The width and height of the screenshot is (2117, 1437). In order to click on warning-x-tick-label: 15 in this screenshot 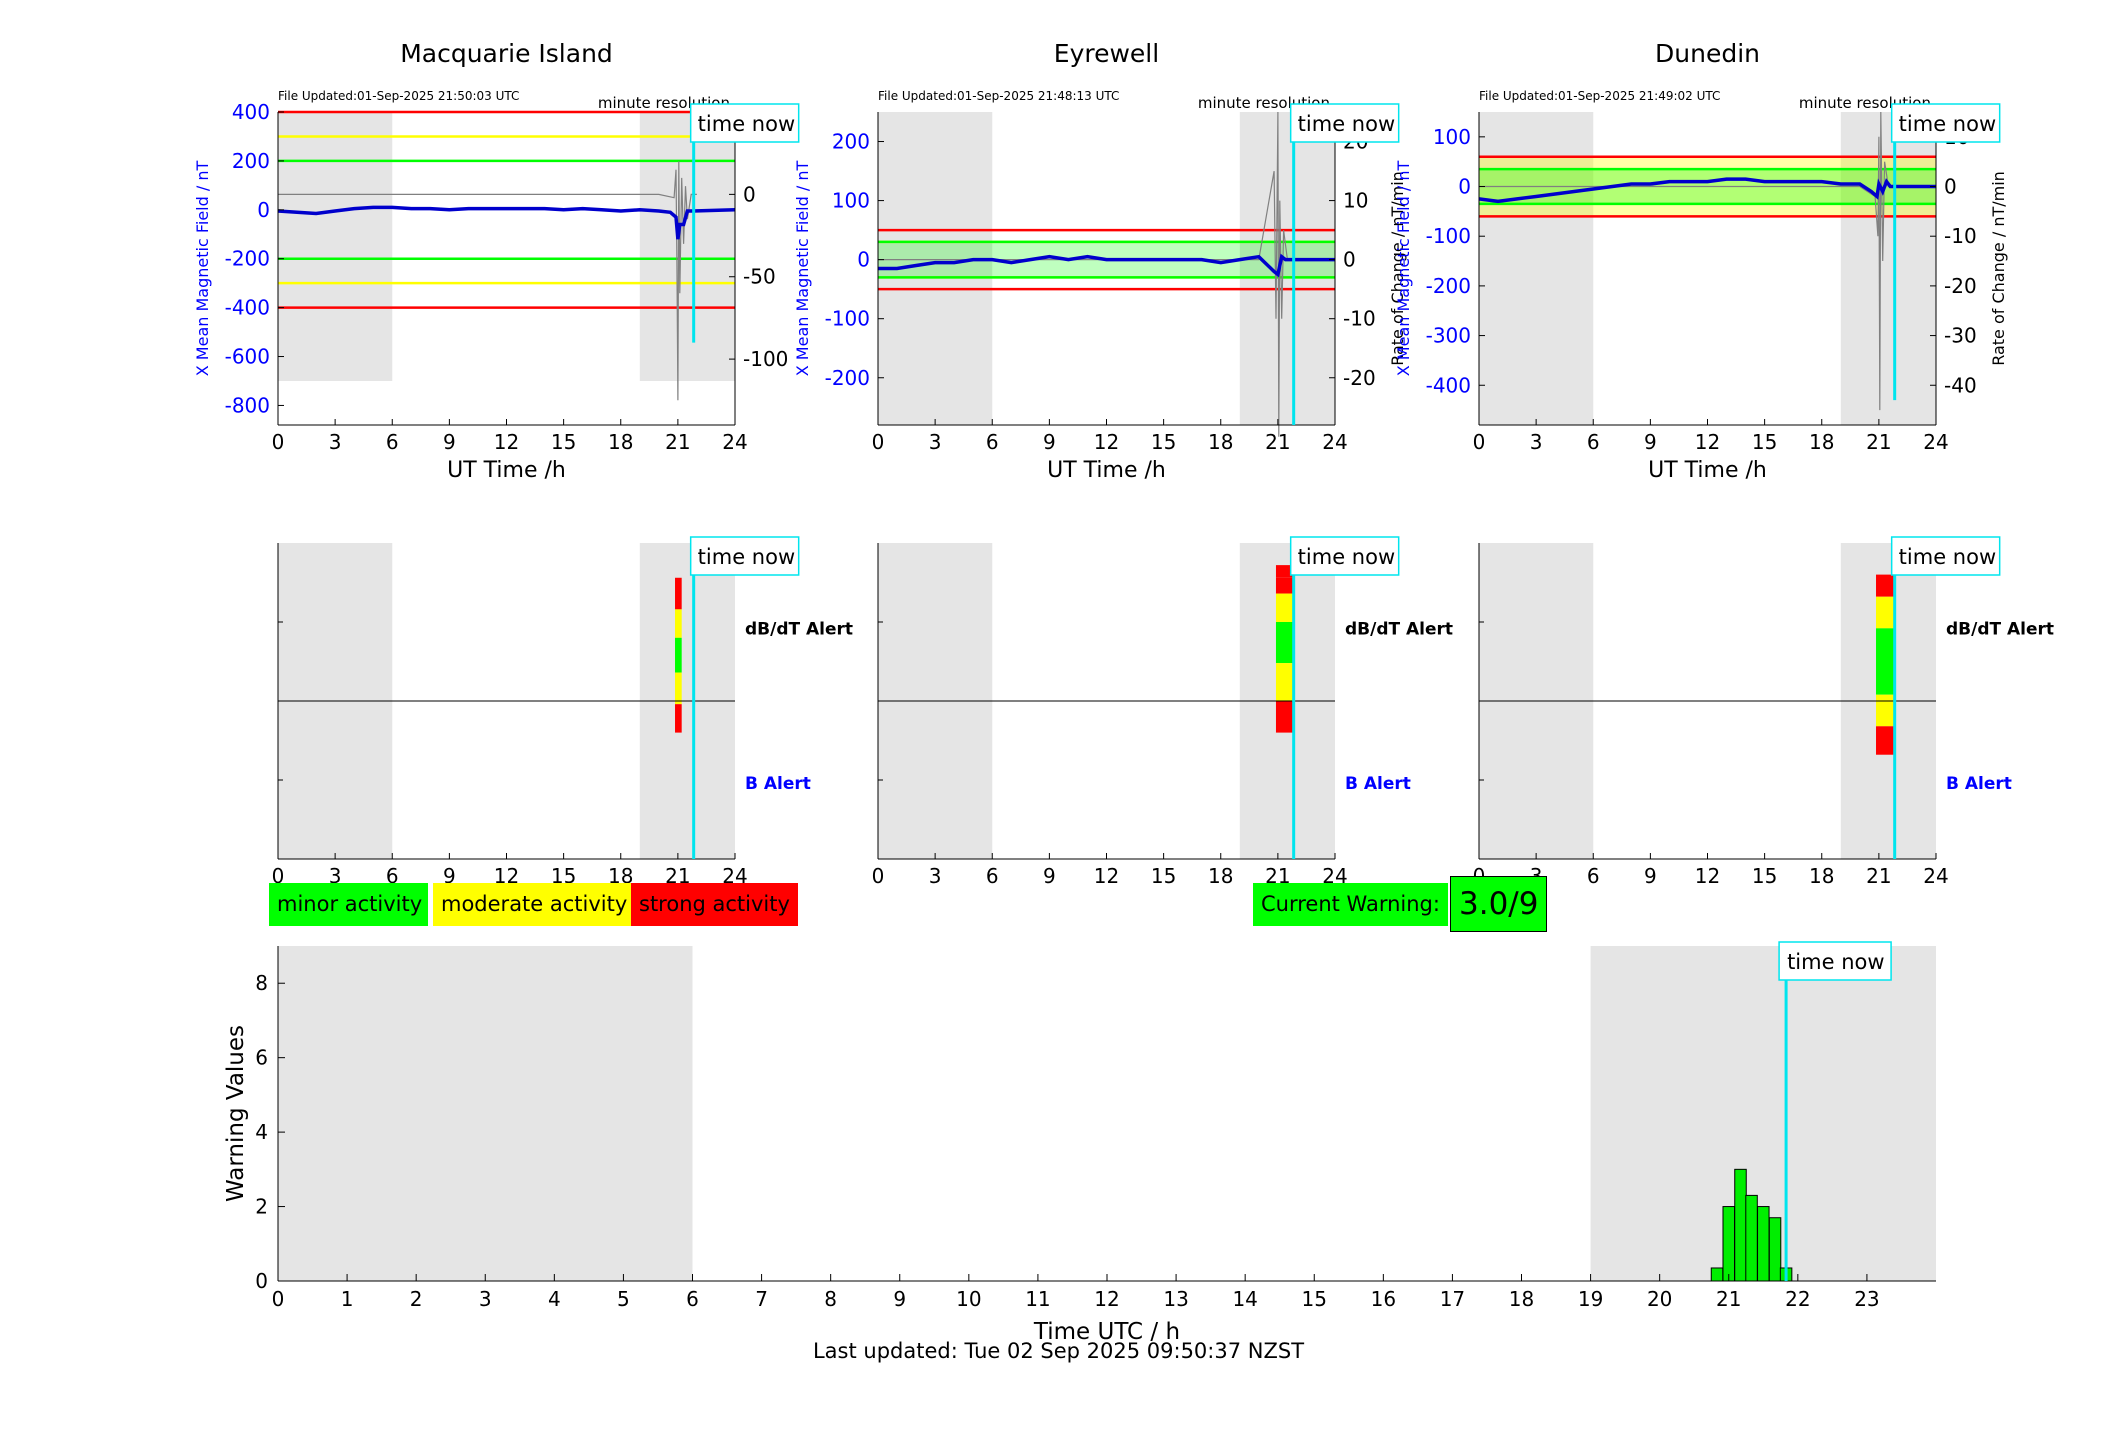, I will do `click(1314, 1299)`.